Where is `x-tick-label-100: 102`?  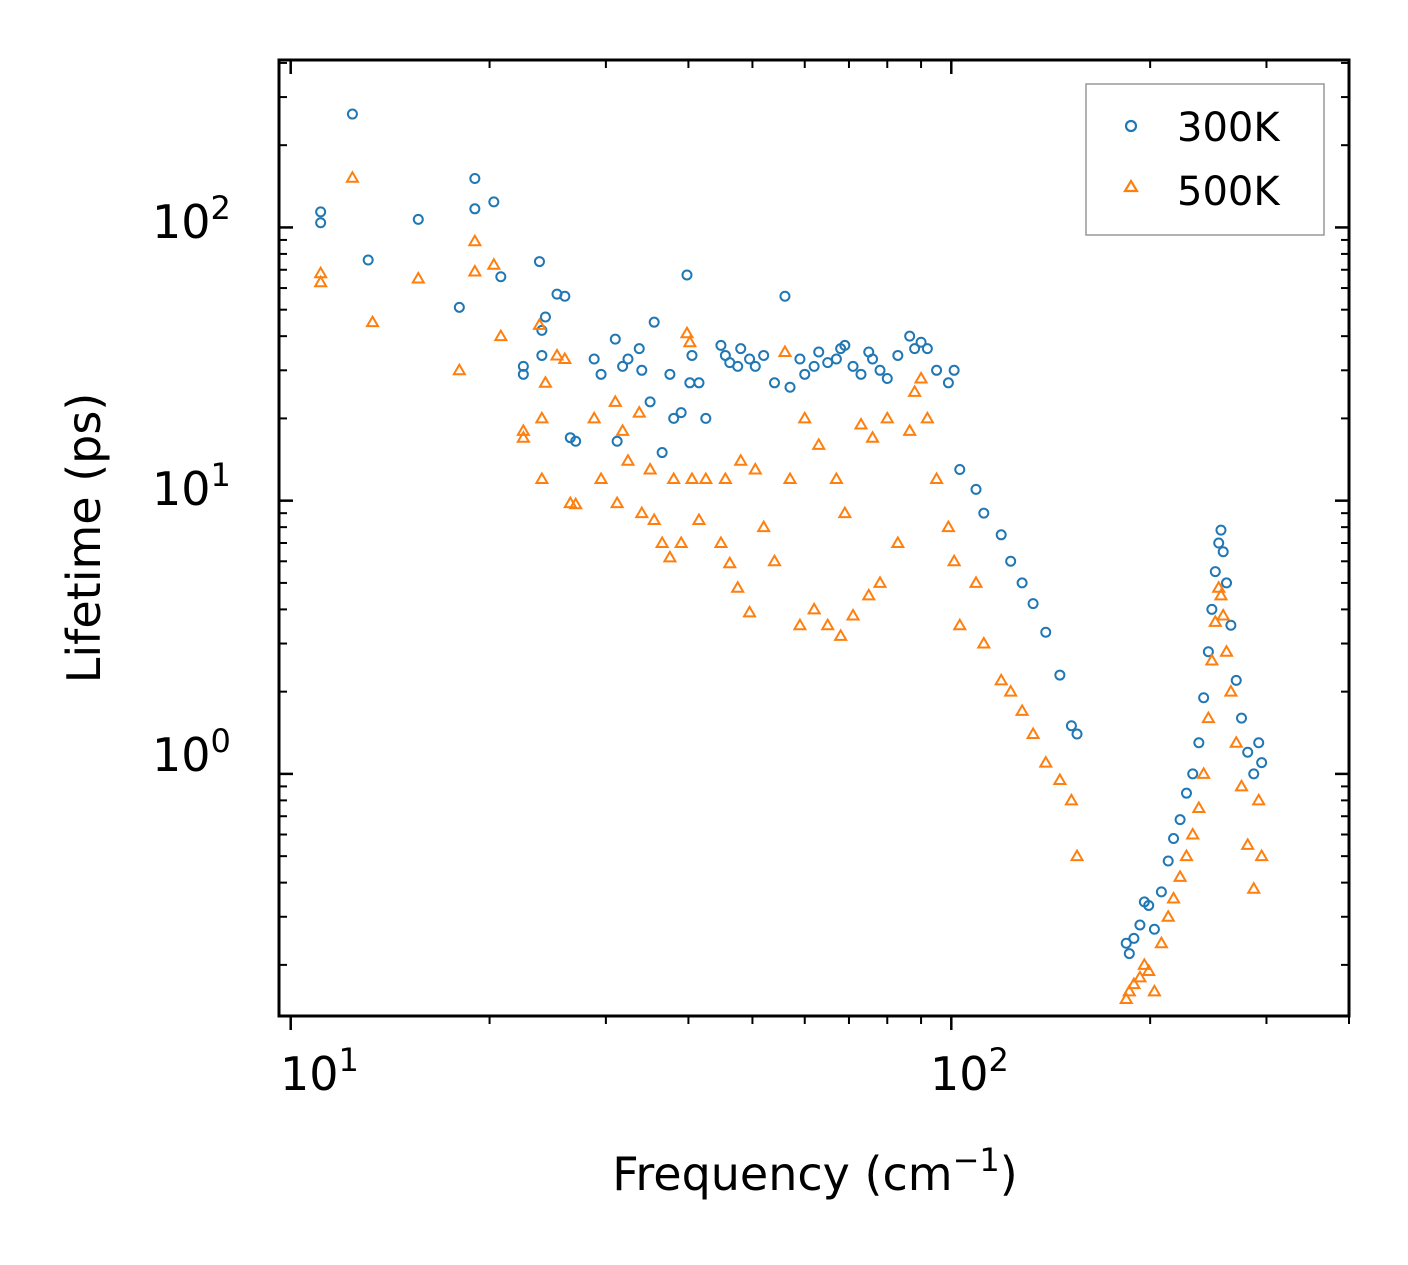
x-tick-label-100: 102 is located at coordinates (969, 1071).